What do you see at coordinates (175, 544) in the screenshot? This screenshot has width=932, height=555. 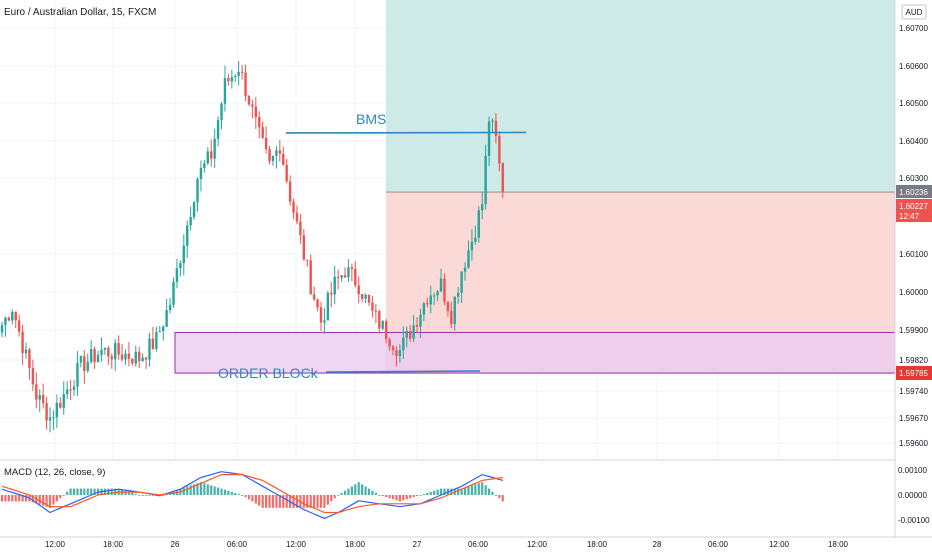 I see `x-tick-label: 26` at bounding box center [175, 544].